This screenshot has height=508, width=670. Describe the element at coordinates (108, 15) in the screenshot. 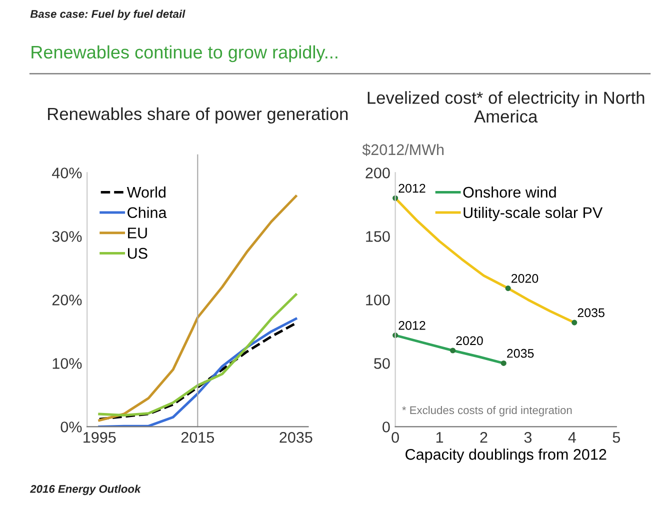

I see `text: Base case: Fuel by fuel detail` at that location.